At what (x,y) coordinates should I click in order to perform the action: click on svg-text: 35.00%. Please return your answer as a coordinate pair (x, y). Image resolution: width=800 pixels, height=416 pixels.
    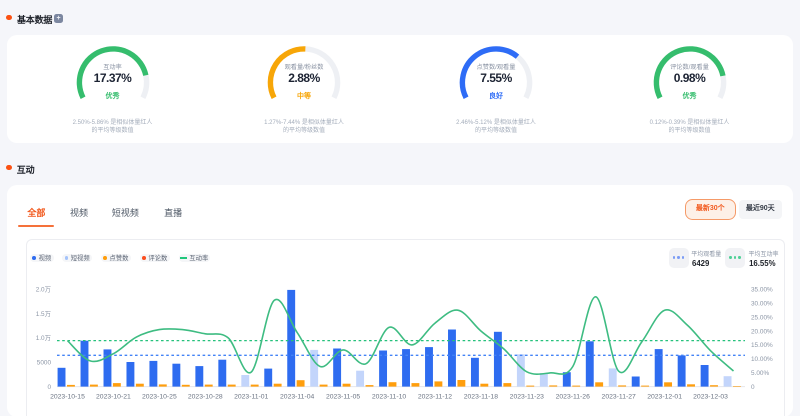
    Looking at the image, I should click on (762, 290).